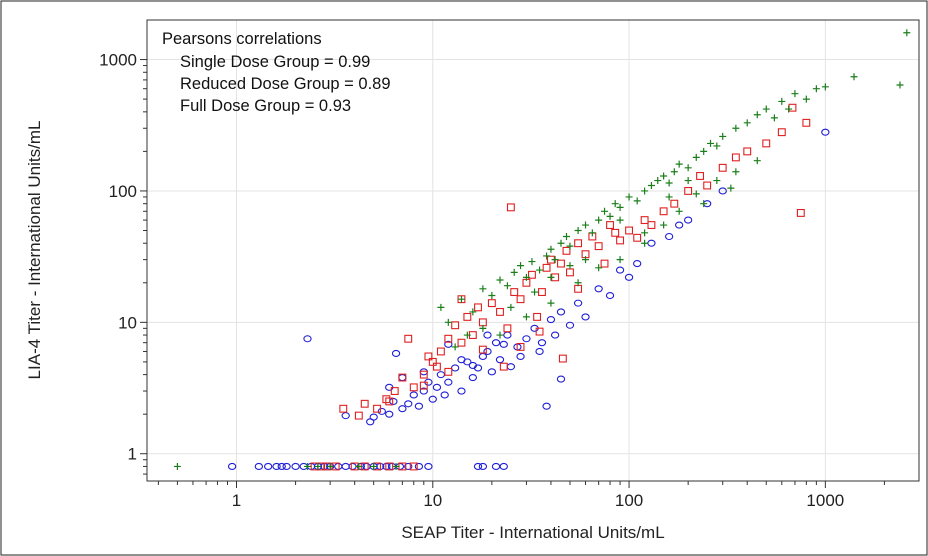 The width and height of the screenshot is (928, 556). What do you see at coordinates (127, 322) in the screenshot?
I see `y-tick-label: 10` at bounding box center [127, 322].